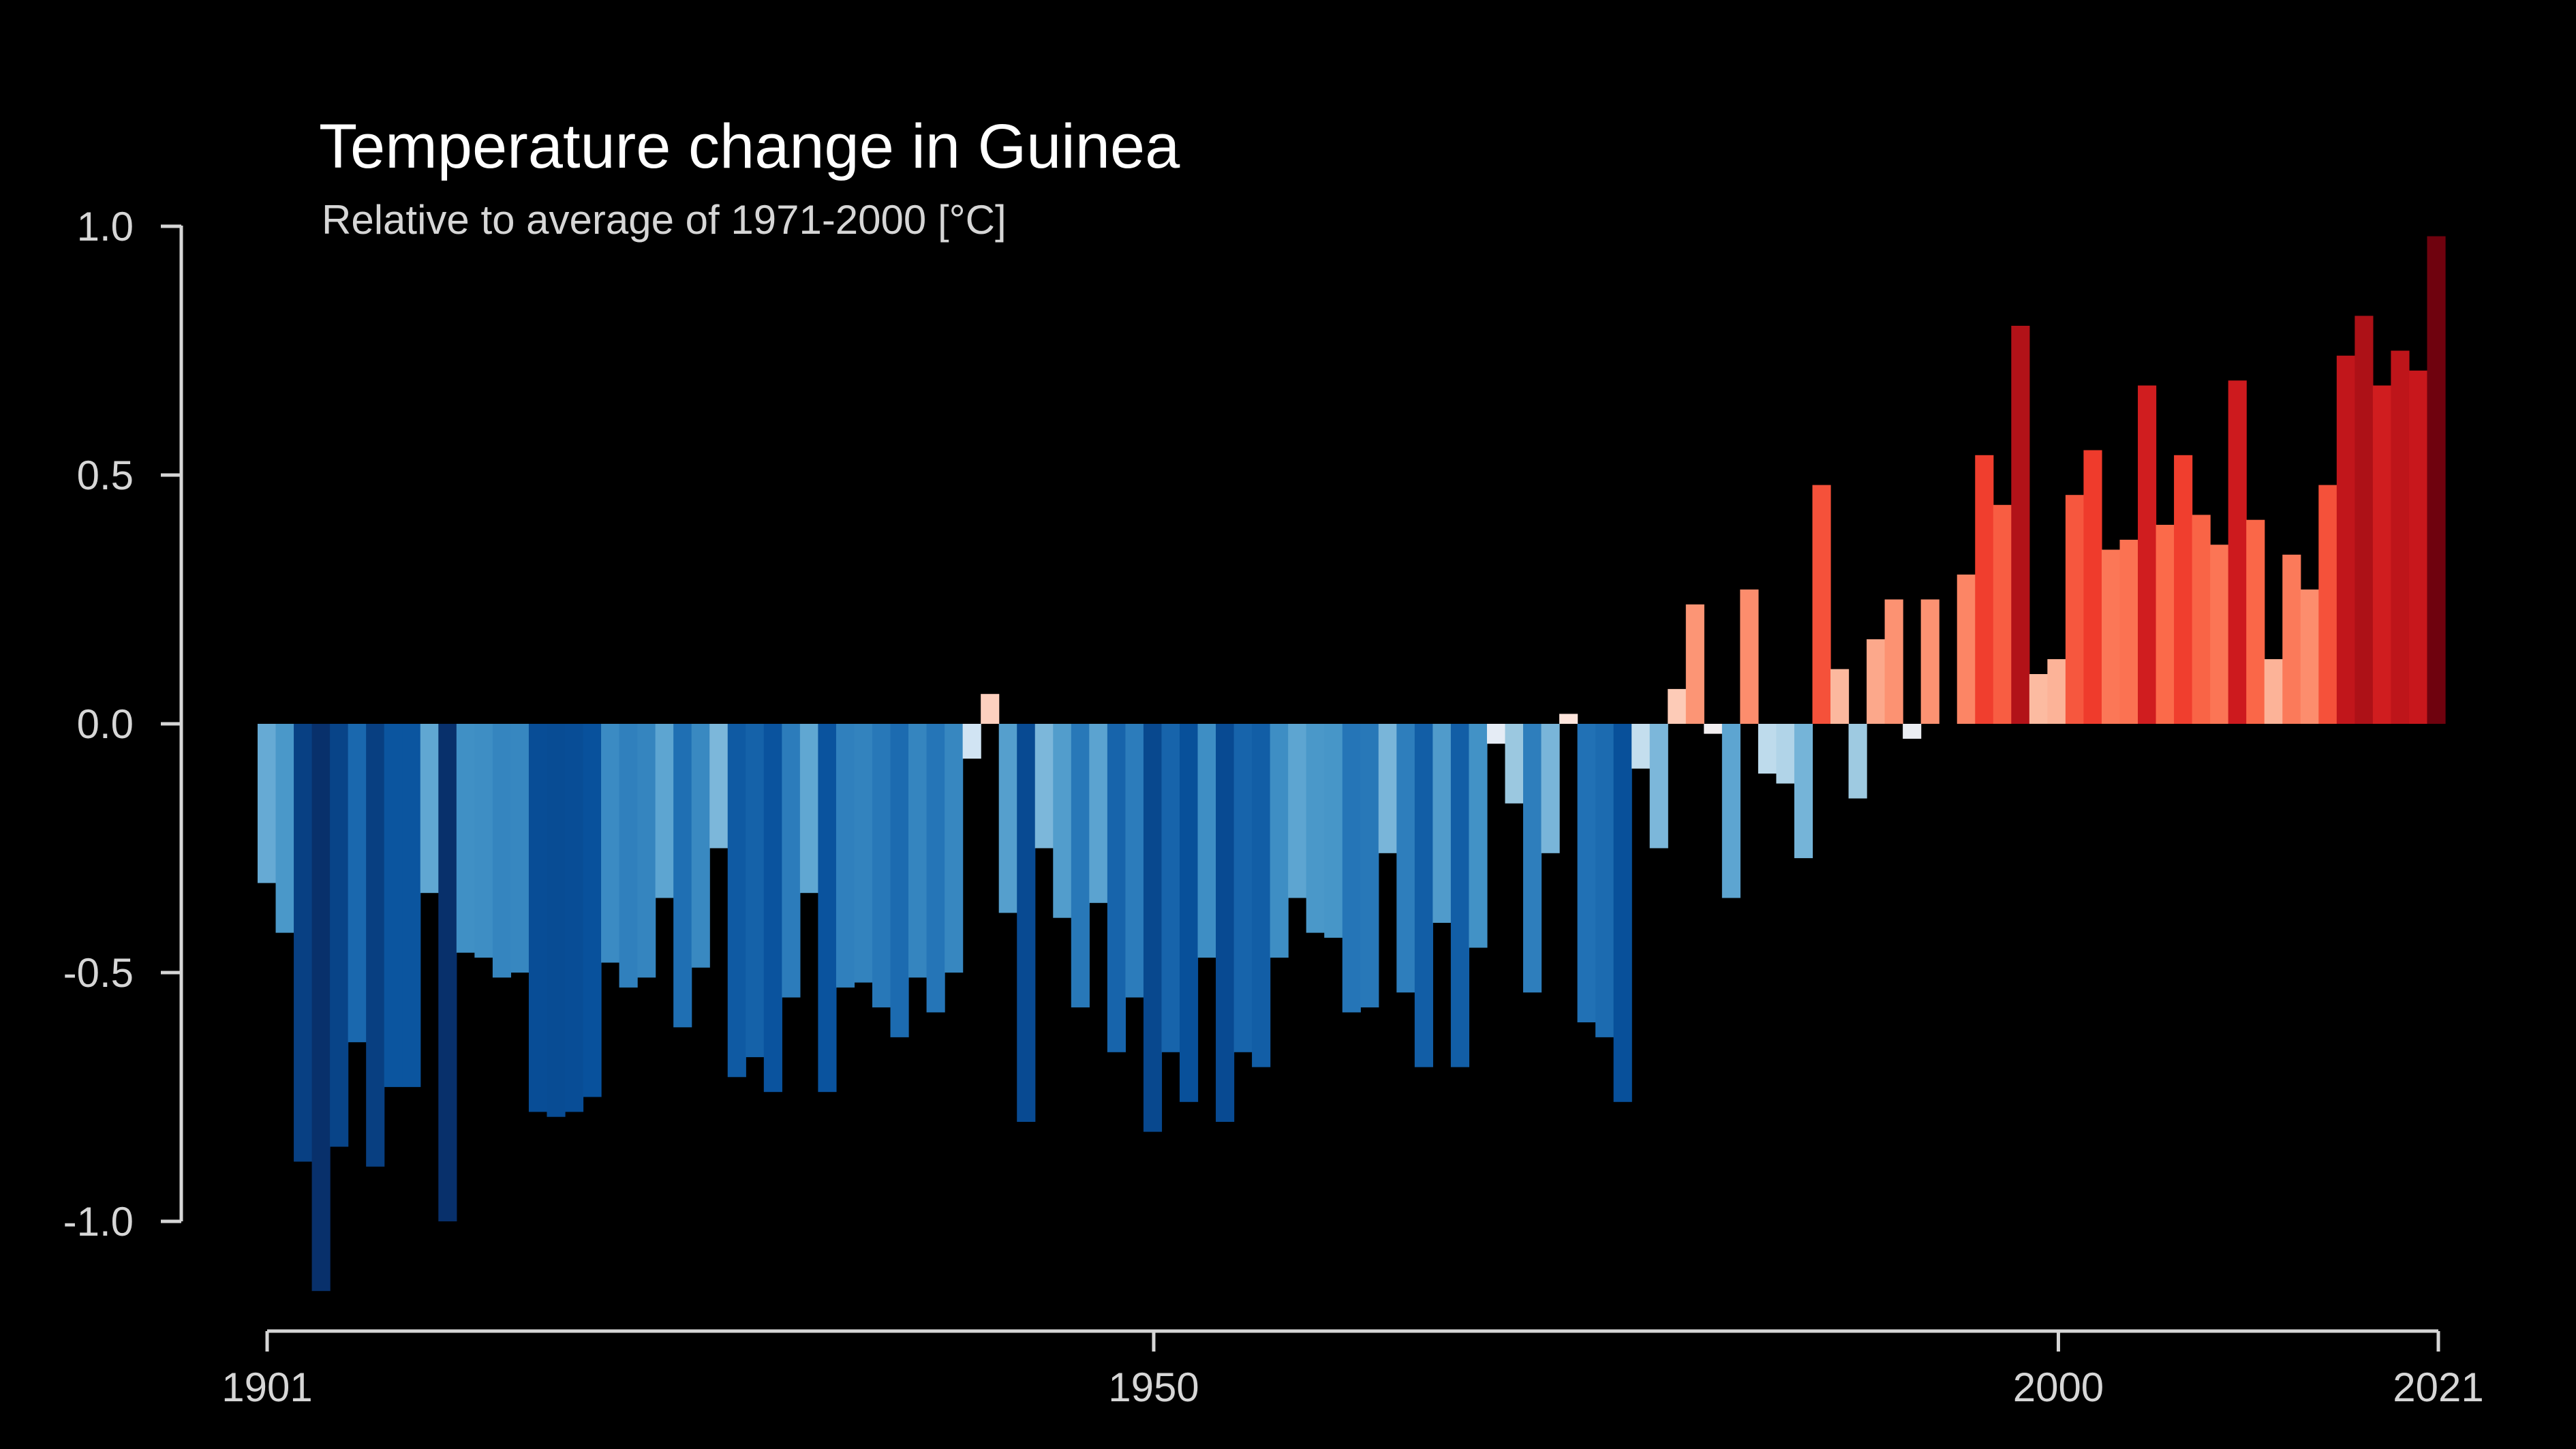  I want to click on bar-1938, so click(936, 868).